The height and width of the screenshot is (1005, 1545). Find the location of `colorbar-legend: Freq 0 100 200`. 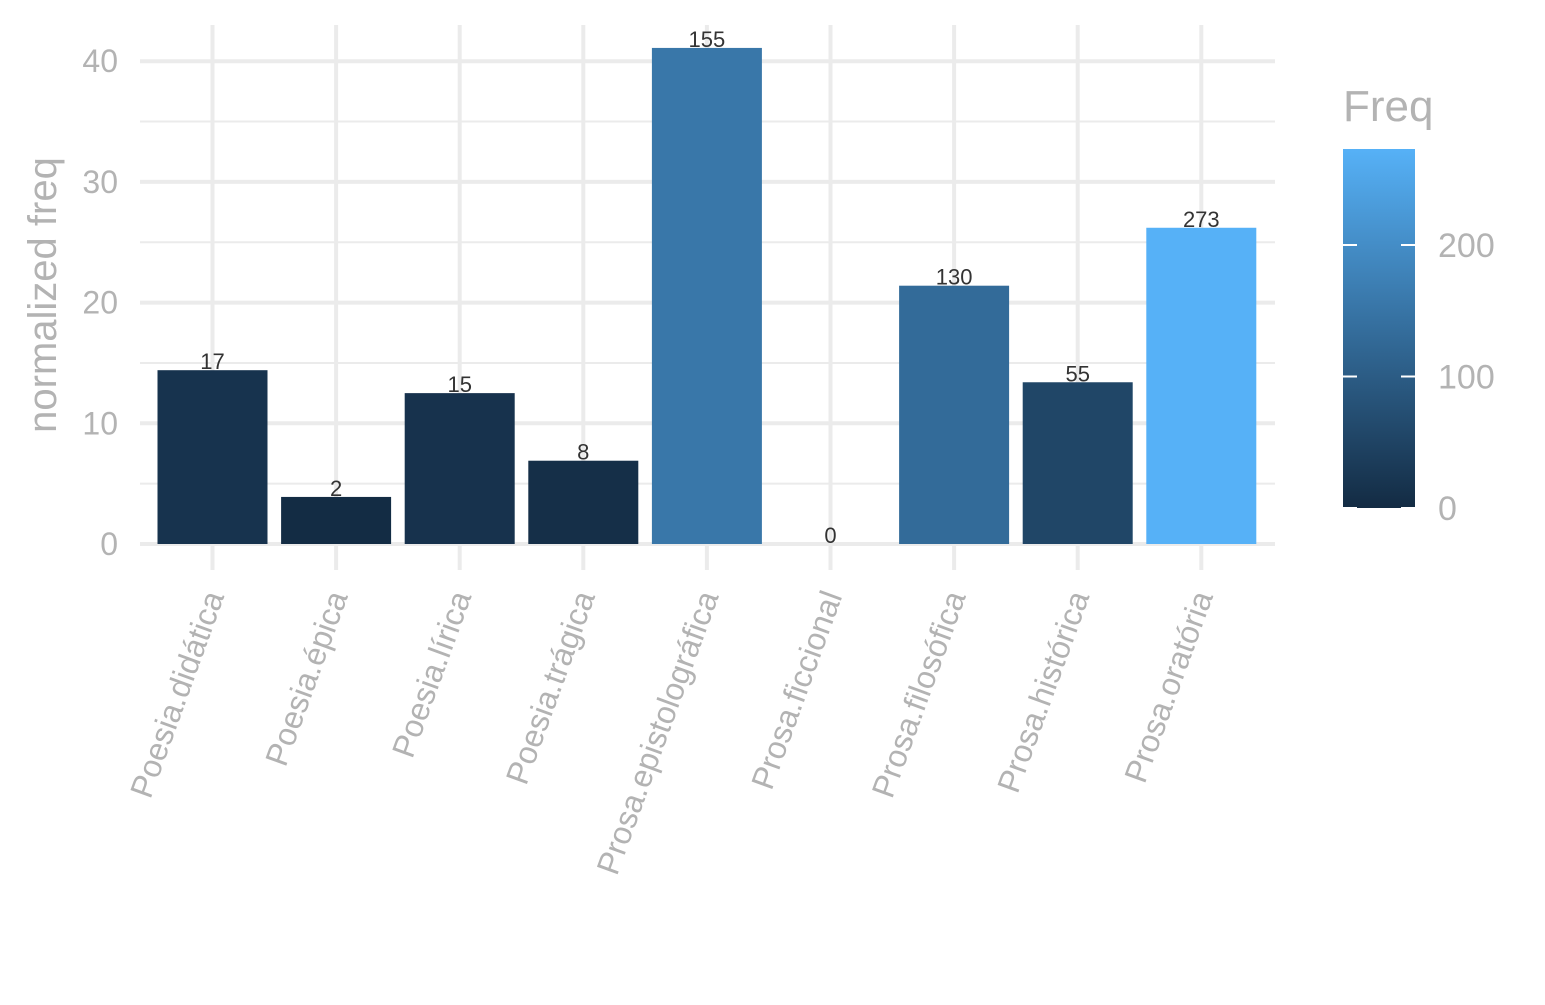

colorbar-legend: Freq 0 100 200 is located at coordinates (1419, 305).